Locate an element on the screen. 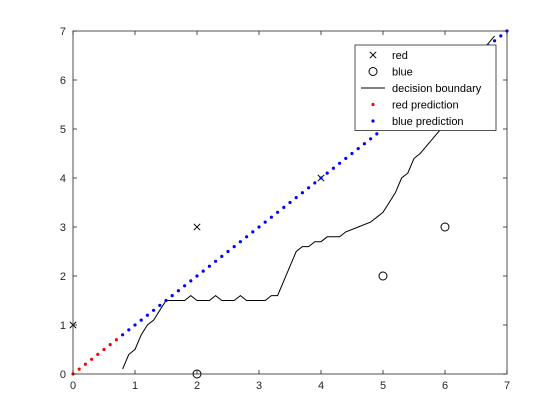  legend-label-decision-boundary: decision boundary is located at coordinates (437, 89).